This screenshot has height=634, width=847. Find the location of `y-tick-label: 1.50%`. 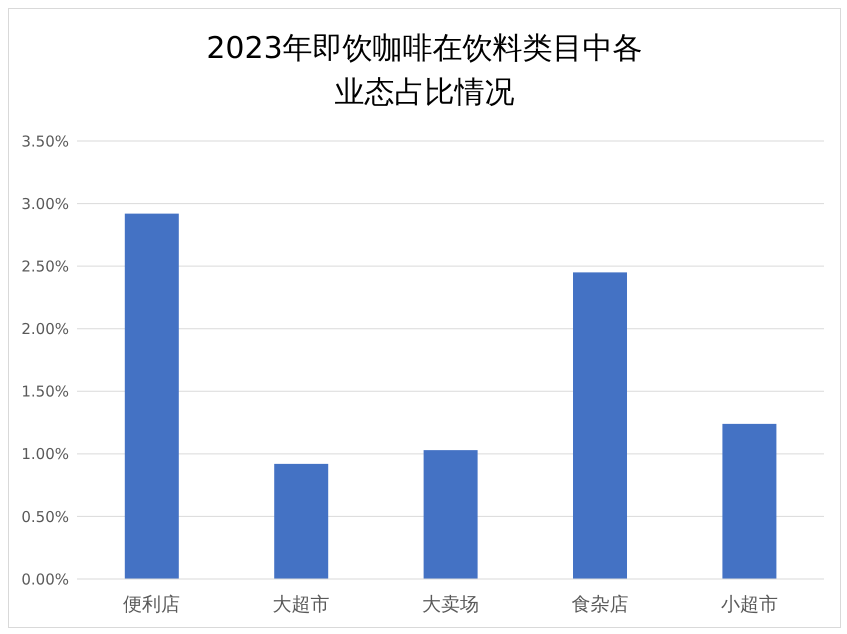

y-tick-label: 1.50% is located at coordinates (45, 391).